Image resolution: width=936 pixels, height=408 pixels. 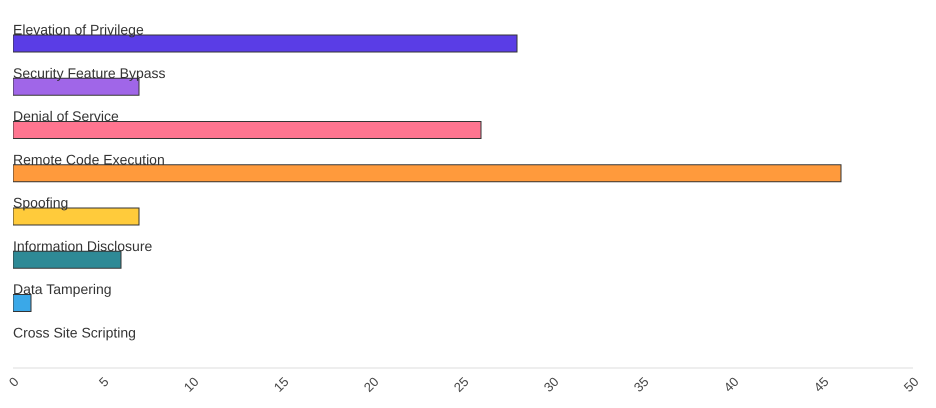 I want to click on x-tick-label: 35, so click(x=641, y=384).